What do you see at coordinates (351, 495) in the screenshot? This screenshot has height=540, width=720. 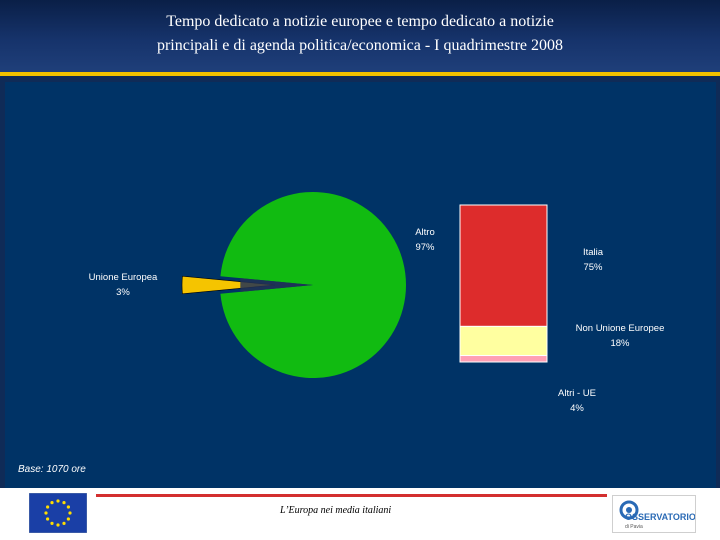 I see `footer-red-line` at bounding box center [351, 495].